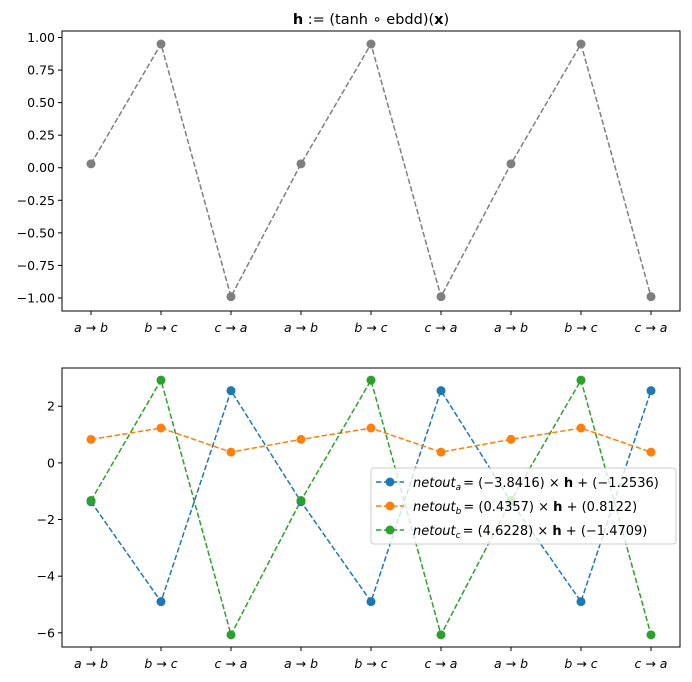 The height and width of the screenshot is (682, 692). I want to click on x-tick-label-1-5: c → a, so click(441, 663).